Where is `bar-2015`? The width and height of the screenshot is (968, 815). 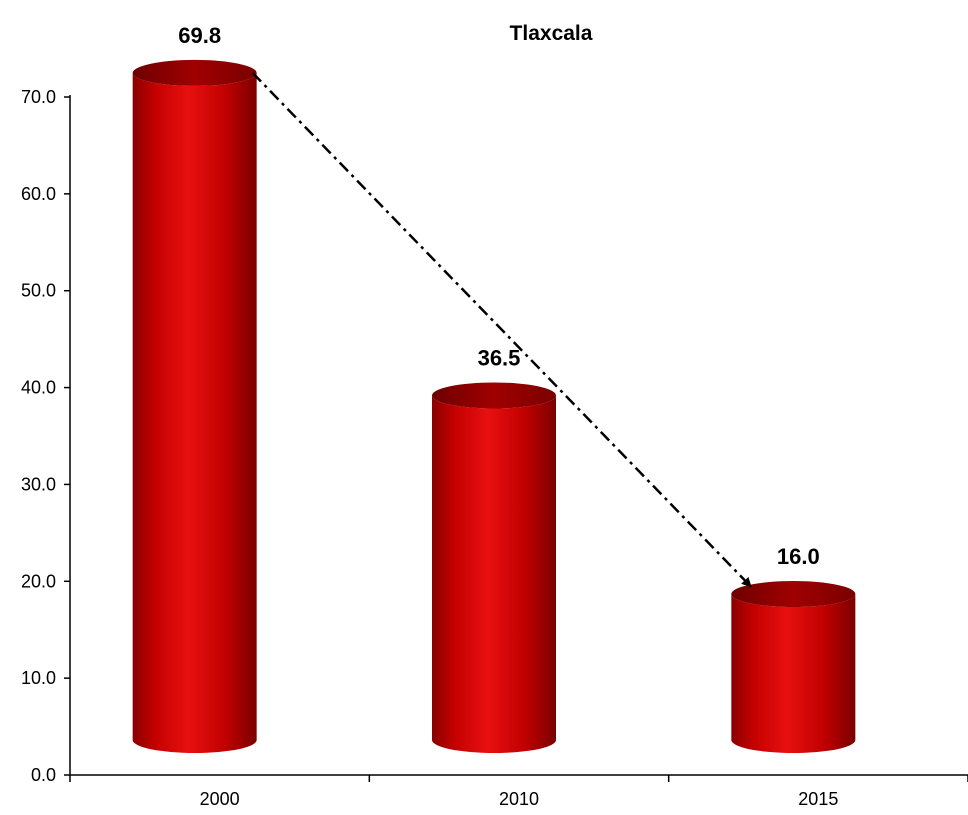
bar-2015 is located at coordinates (793, 667).